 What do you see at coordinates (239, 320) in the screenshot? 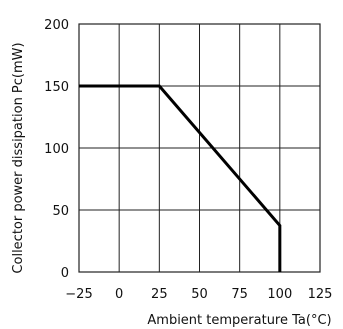
I see `x-axis-label: Ambient temperature Ta(°C)` at bounding box center [239, 320].